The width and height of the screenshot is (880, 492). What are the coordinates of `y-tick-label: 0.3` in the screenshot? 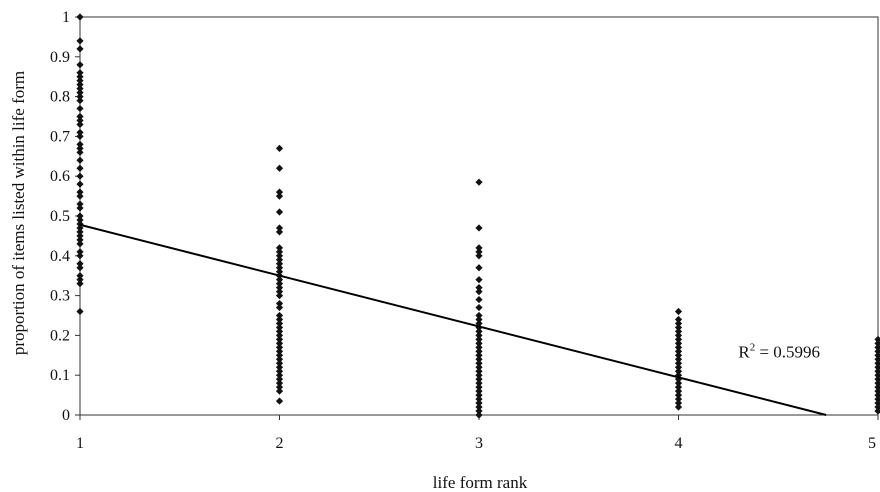 It's located at (60, 296).